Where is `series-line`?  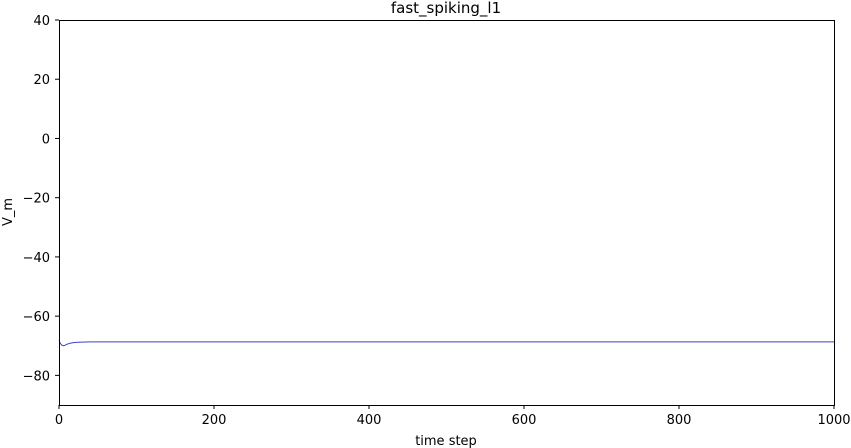
series-line is located at coordinates (446, 343).